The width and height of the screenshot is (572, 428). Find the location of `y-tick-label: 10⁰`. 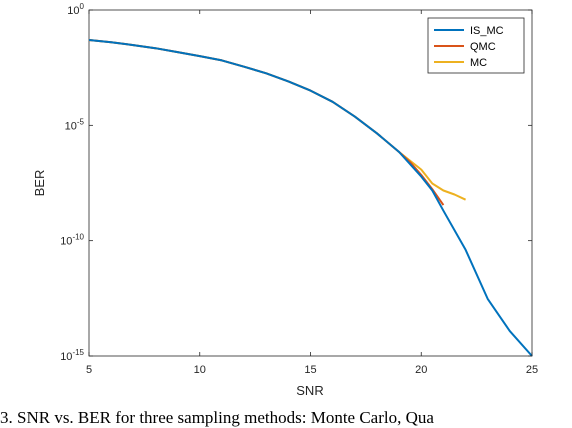

y-tick-label: 10⁰ is located at coordinates (75, 9).